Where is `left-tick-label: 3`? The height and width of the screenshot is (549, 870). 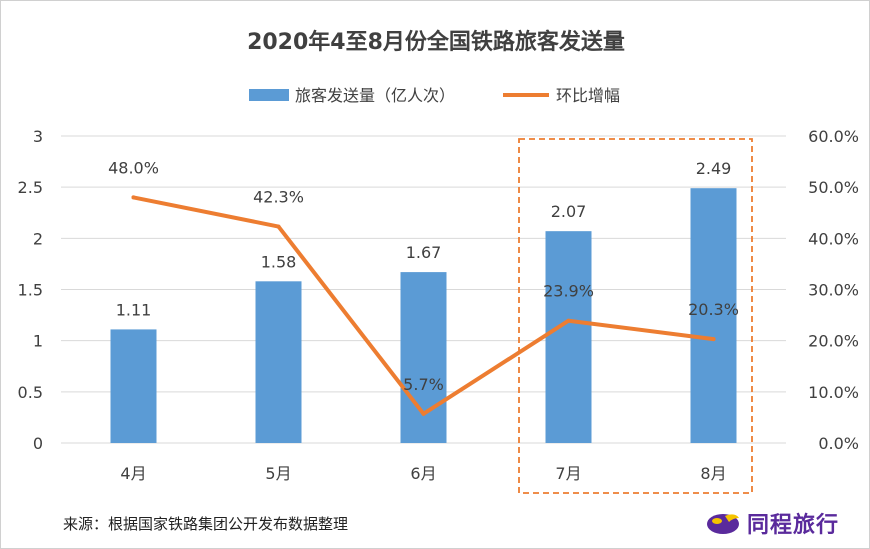
left-tick-label: 3 is located at coordinates (38, 136).